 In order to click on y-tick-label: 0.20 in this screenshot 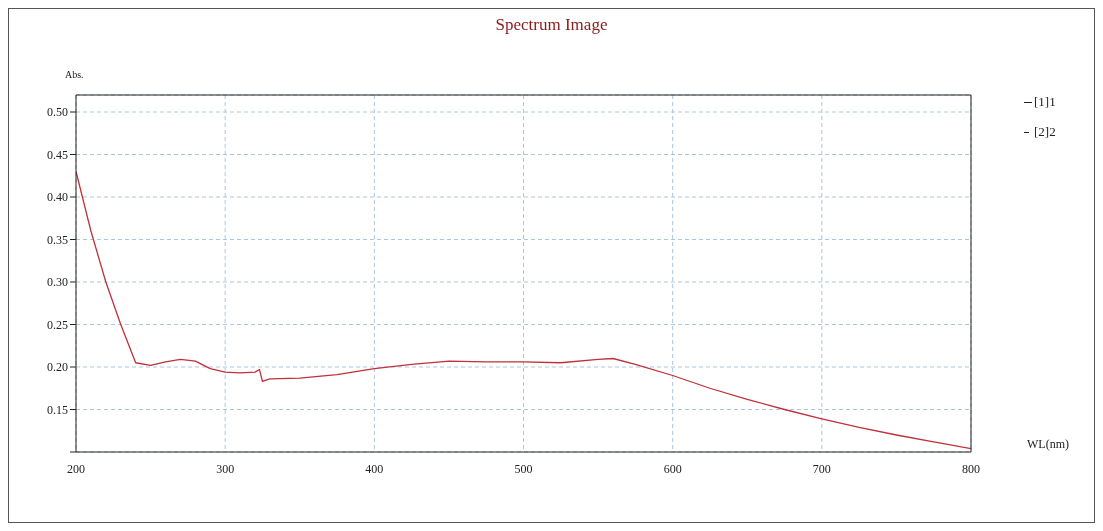, I will do `click(57, 367)`.